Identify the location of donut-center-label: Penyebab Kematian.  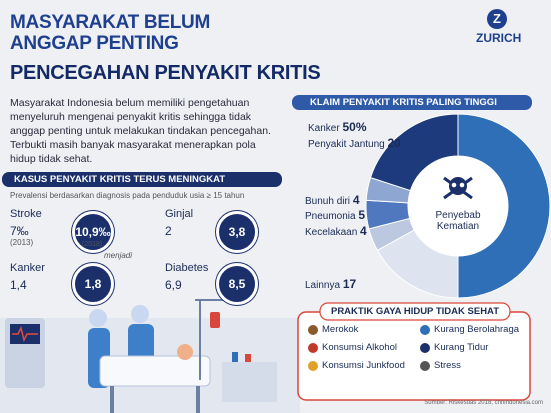
(458, 221).